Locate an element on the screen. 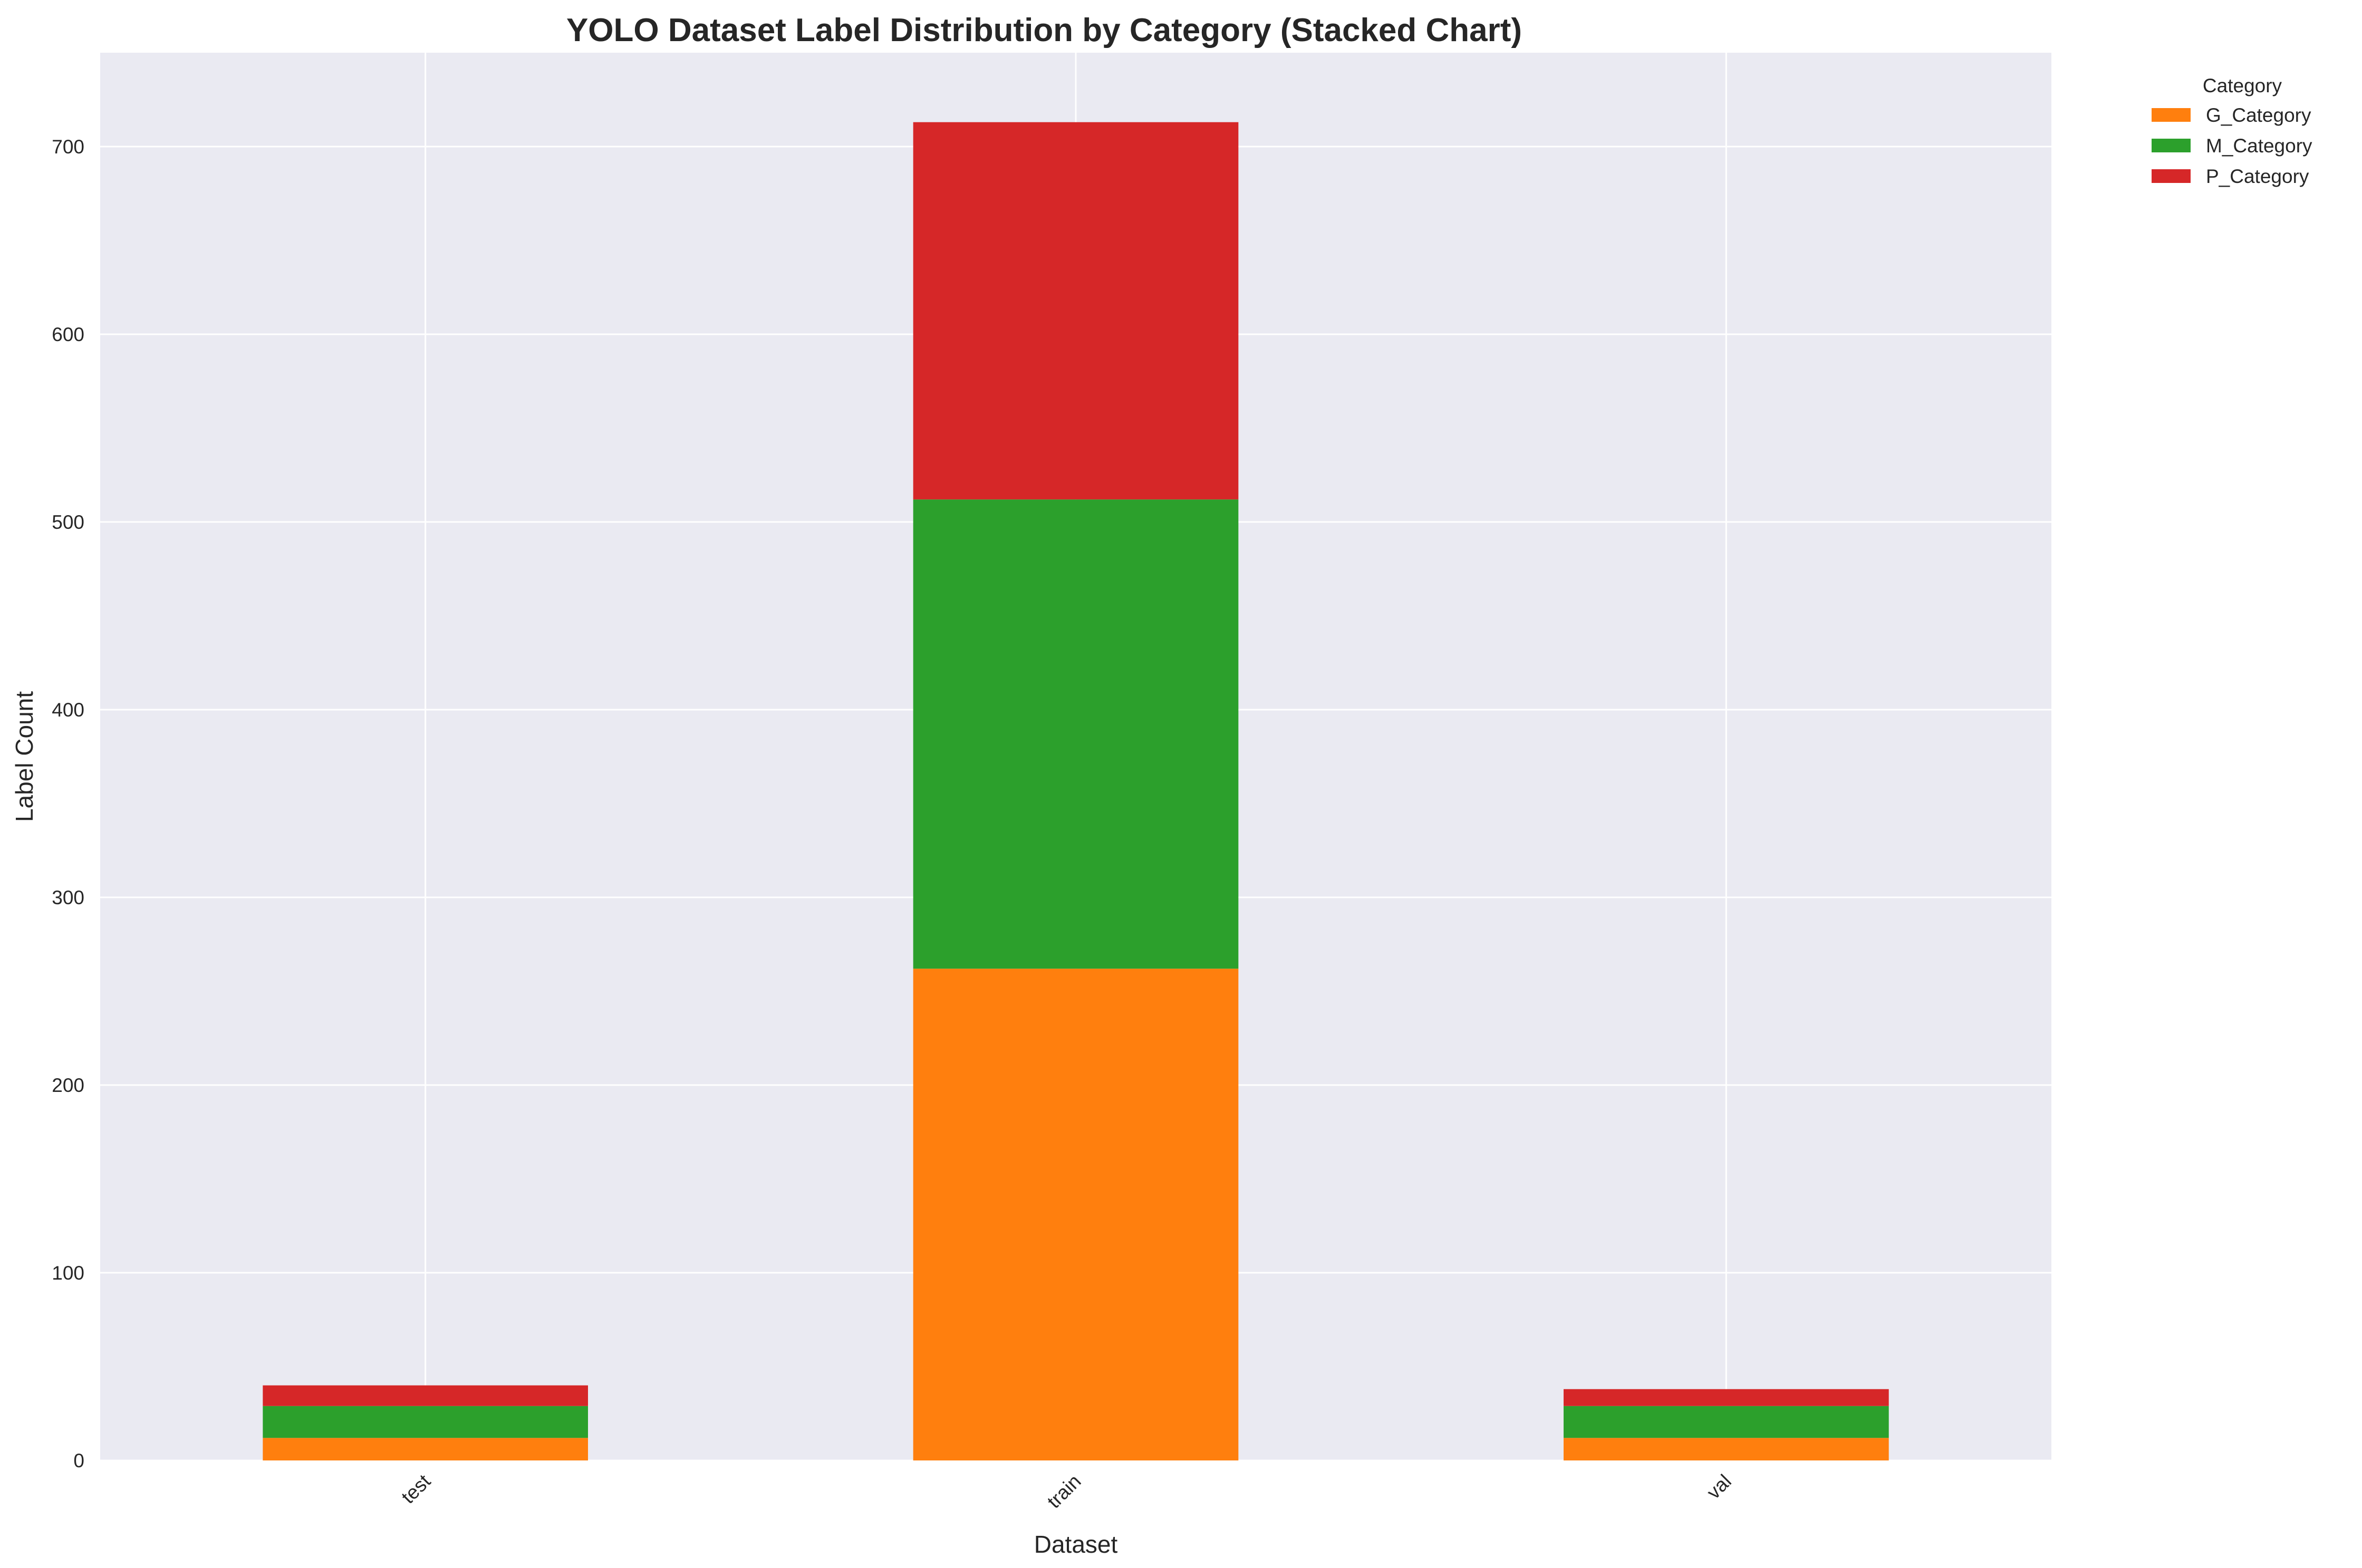 The image size is (2362, 1568). y-tick-label-100: 100 is located at coordinates (68, 1273).